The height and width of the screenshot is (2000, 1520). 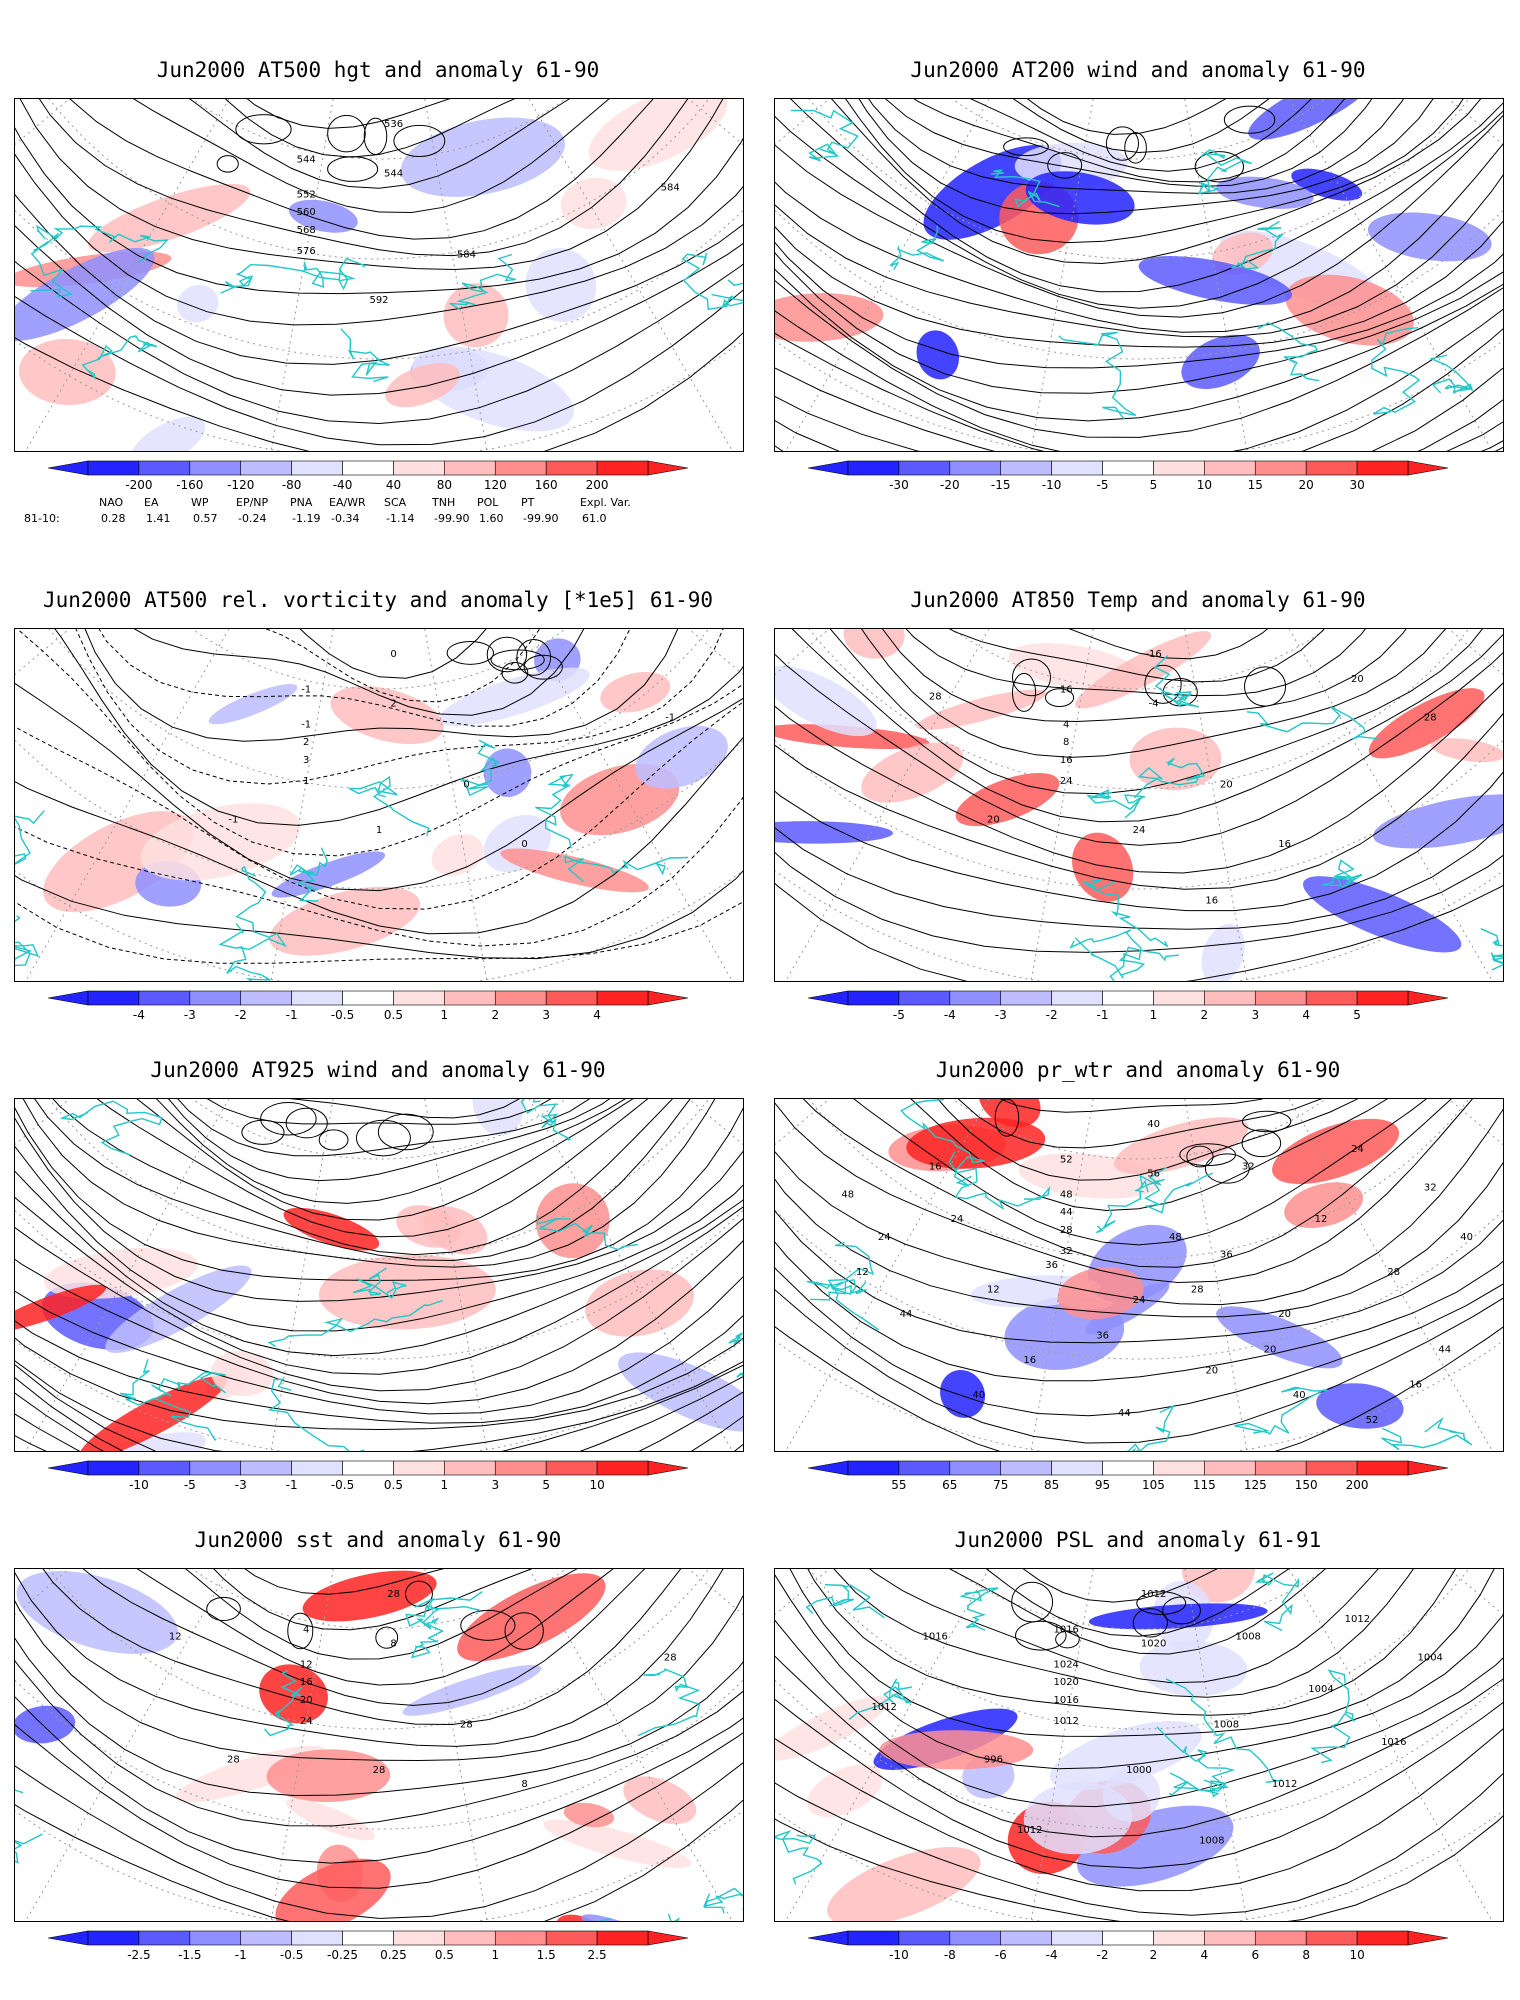 What do you see at coordinates (488, 502) in the screenshot?
I see `teleconnection-index-name: POL` at bounding box center [488, 502].